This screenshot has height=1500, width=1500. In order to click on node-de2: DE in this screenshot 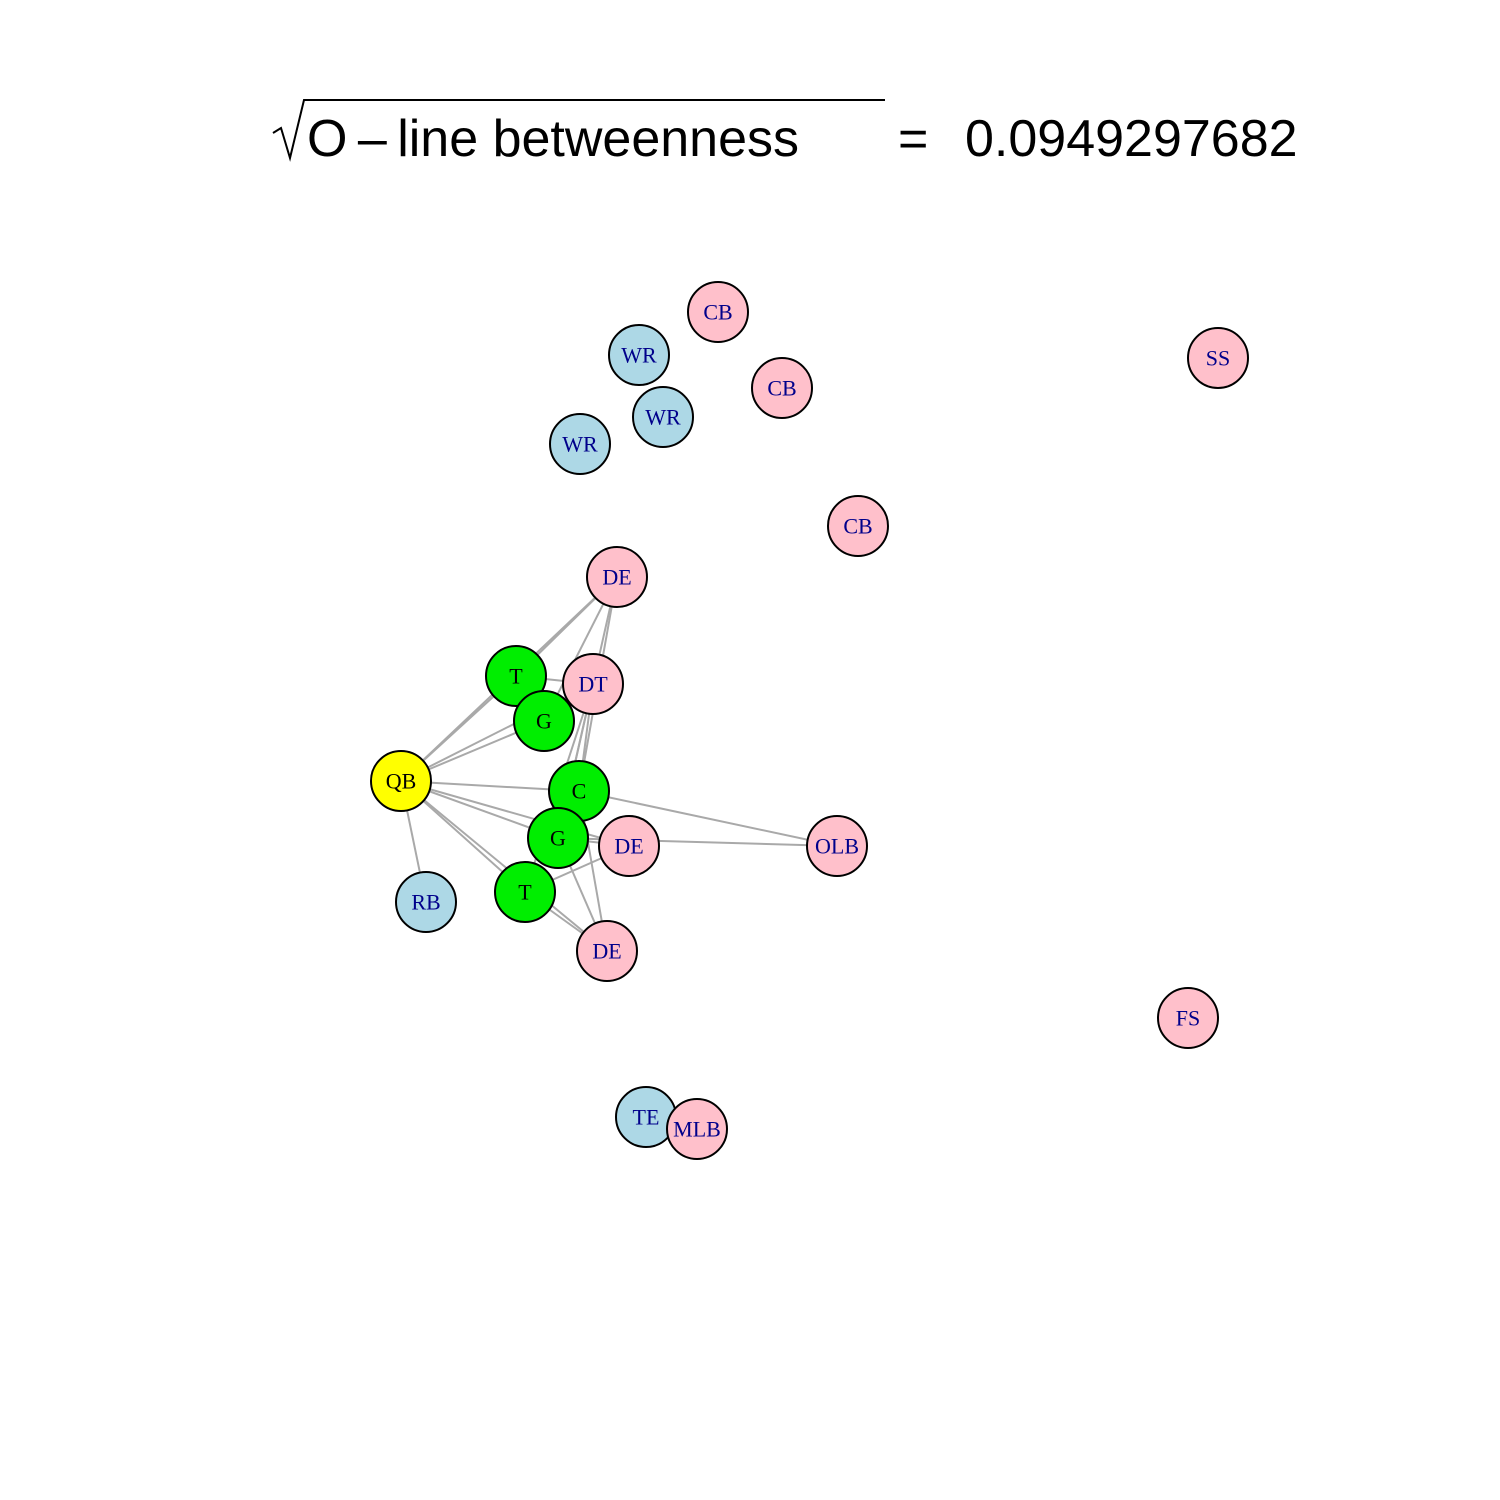, I will do `click(629, 846)`.